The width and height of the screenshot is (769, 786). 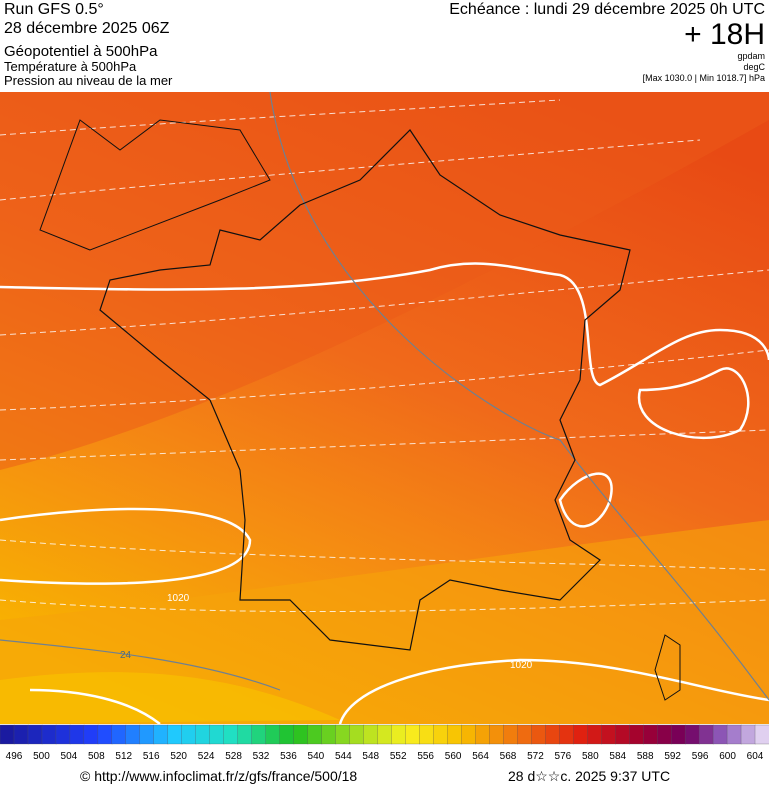 What do you see at coordinates (563, 756) in the screenshot?
I see `colorbar-label: 576` at bounding box center [563, 756].